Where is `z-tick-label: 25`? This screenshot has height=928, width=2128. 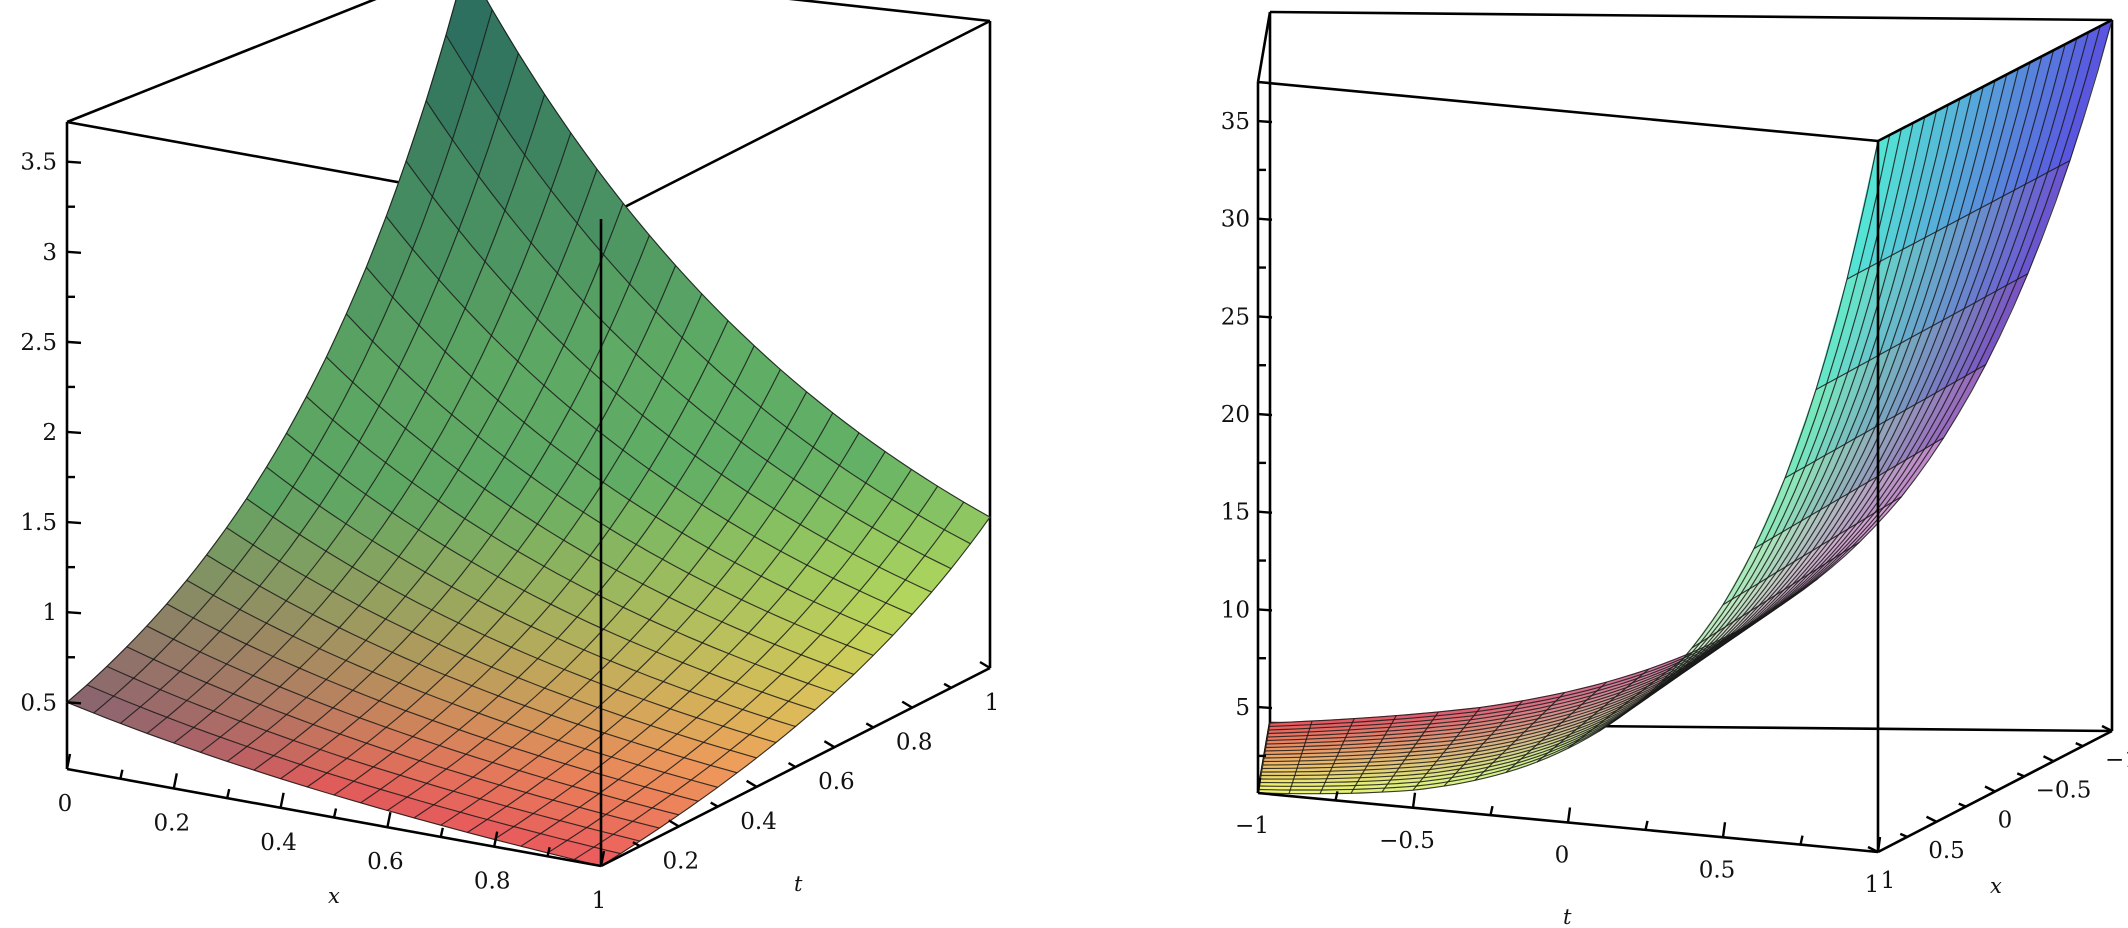
z-tick-label: 25 is located at coordinates (1235, 317).